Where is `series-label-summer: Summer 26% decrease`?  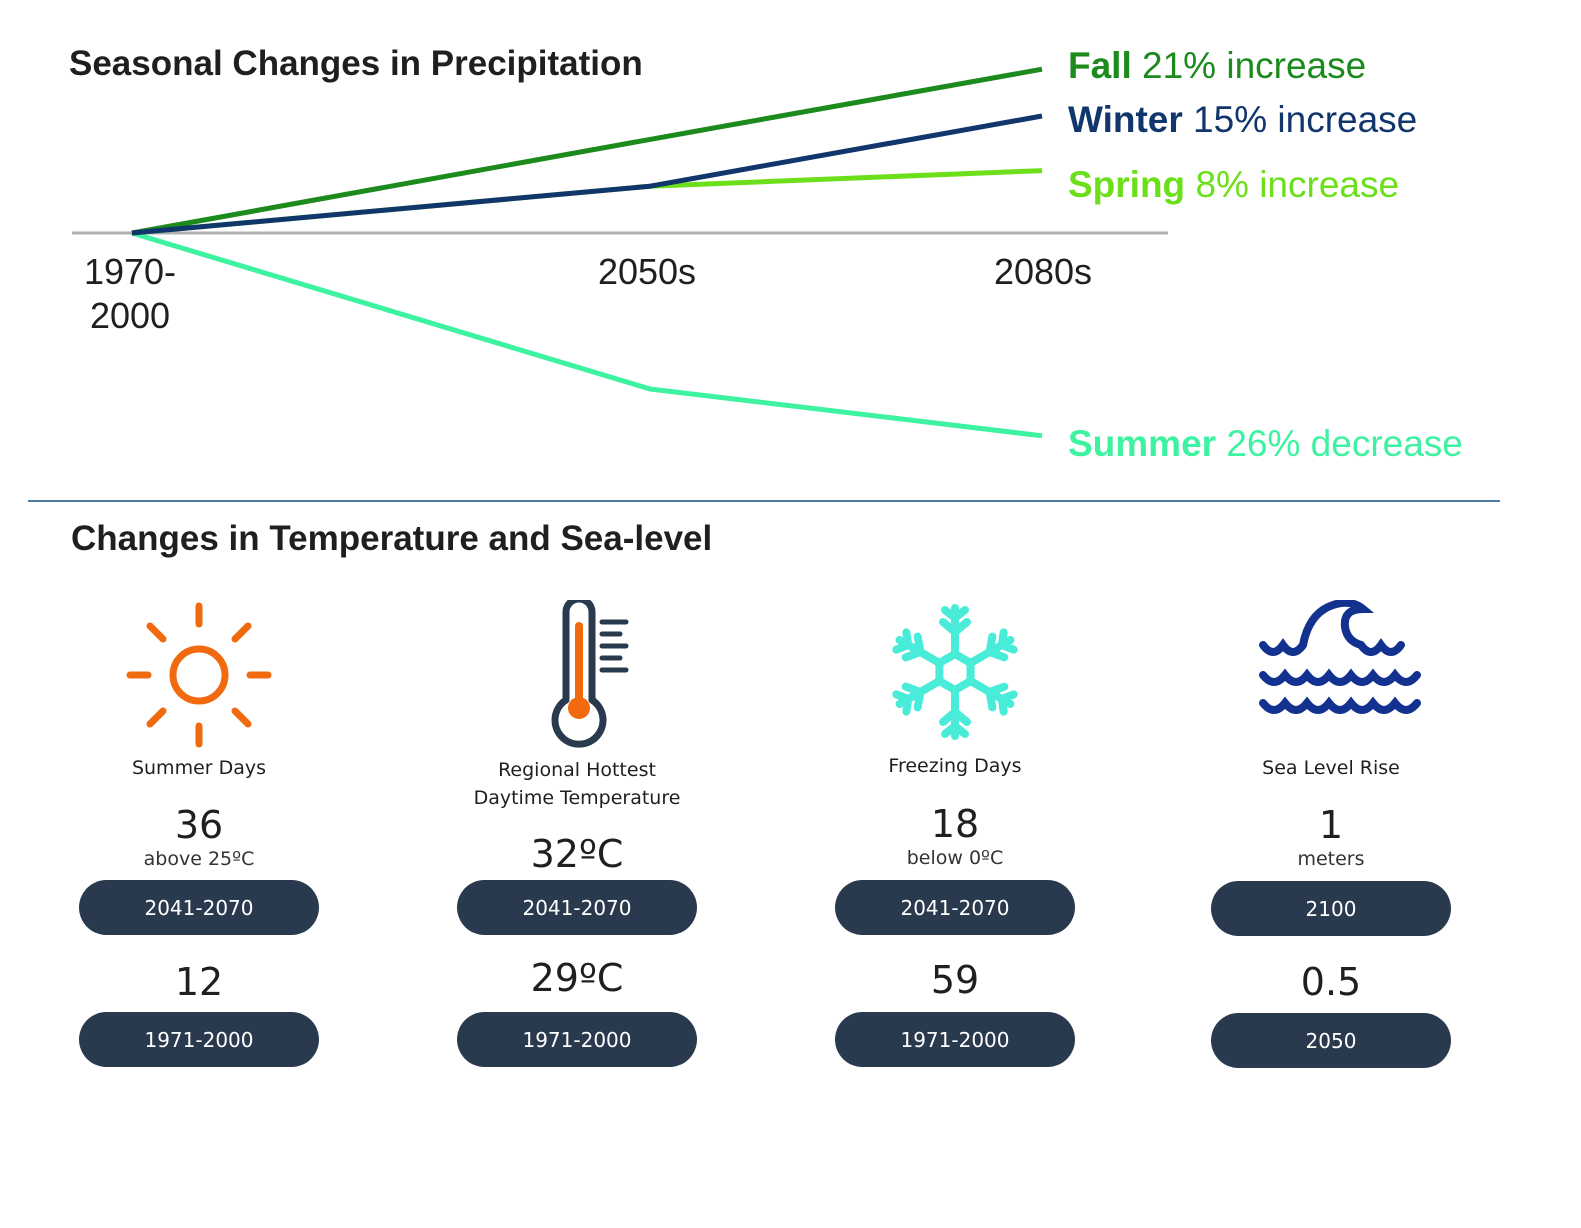 series-label-summer: Summer 26% decrease is located at coordinates (1265, 444).